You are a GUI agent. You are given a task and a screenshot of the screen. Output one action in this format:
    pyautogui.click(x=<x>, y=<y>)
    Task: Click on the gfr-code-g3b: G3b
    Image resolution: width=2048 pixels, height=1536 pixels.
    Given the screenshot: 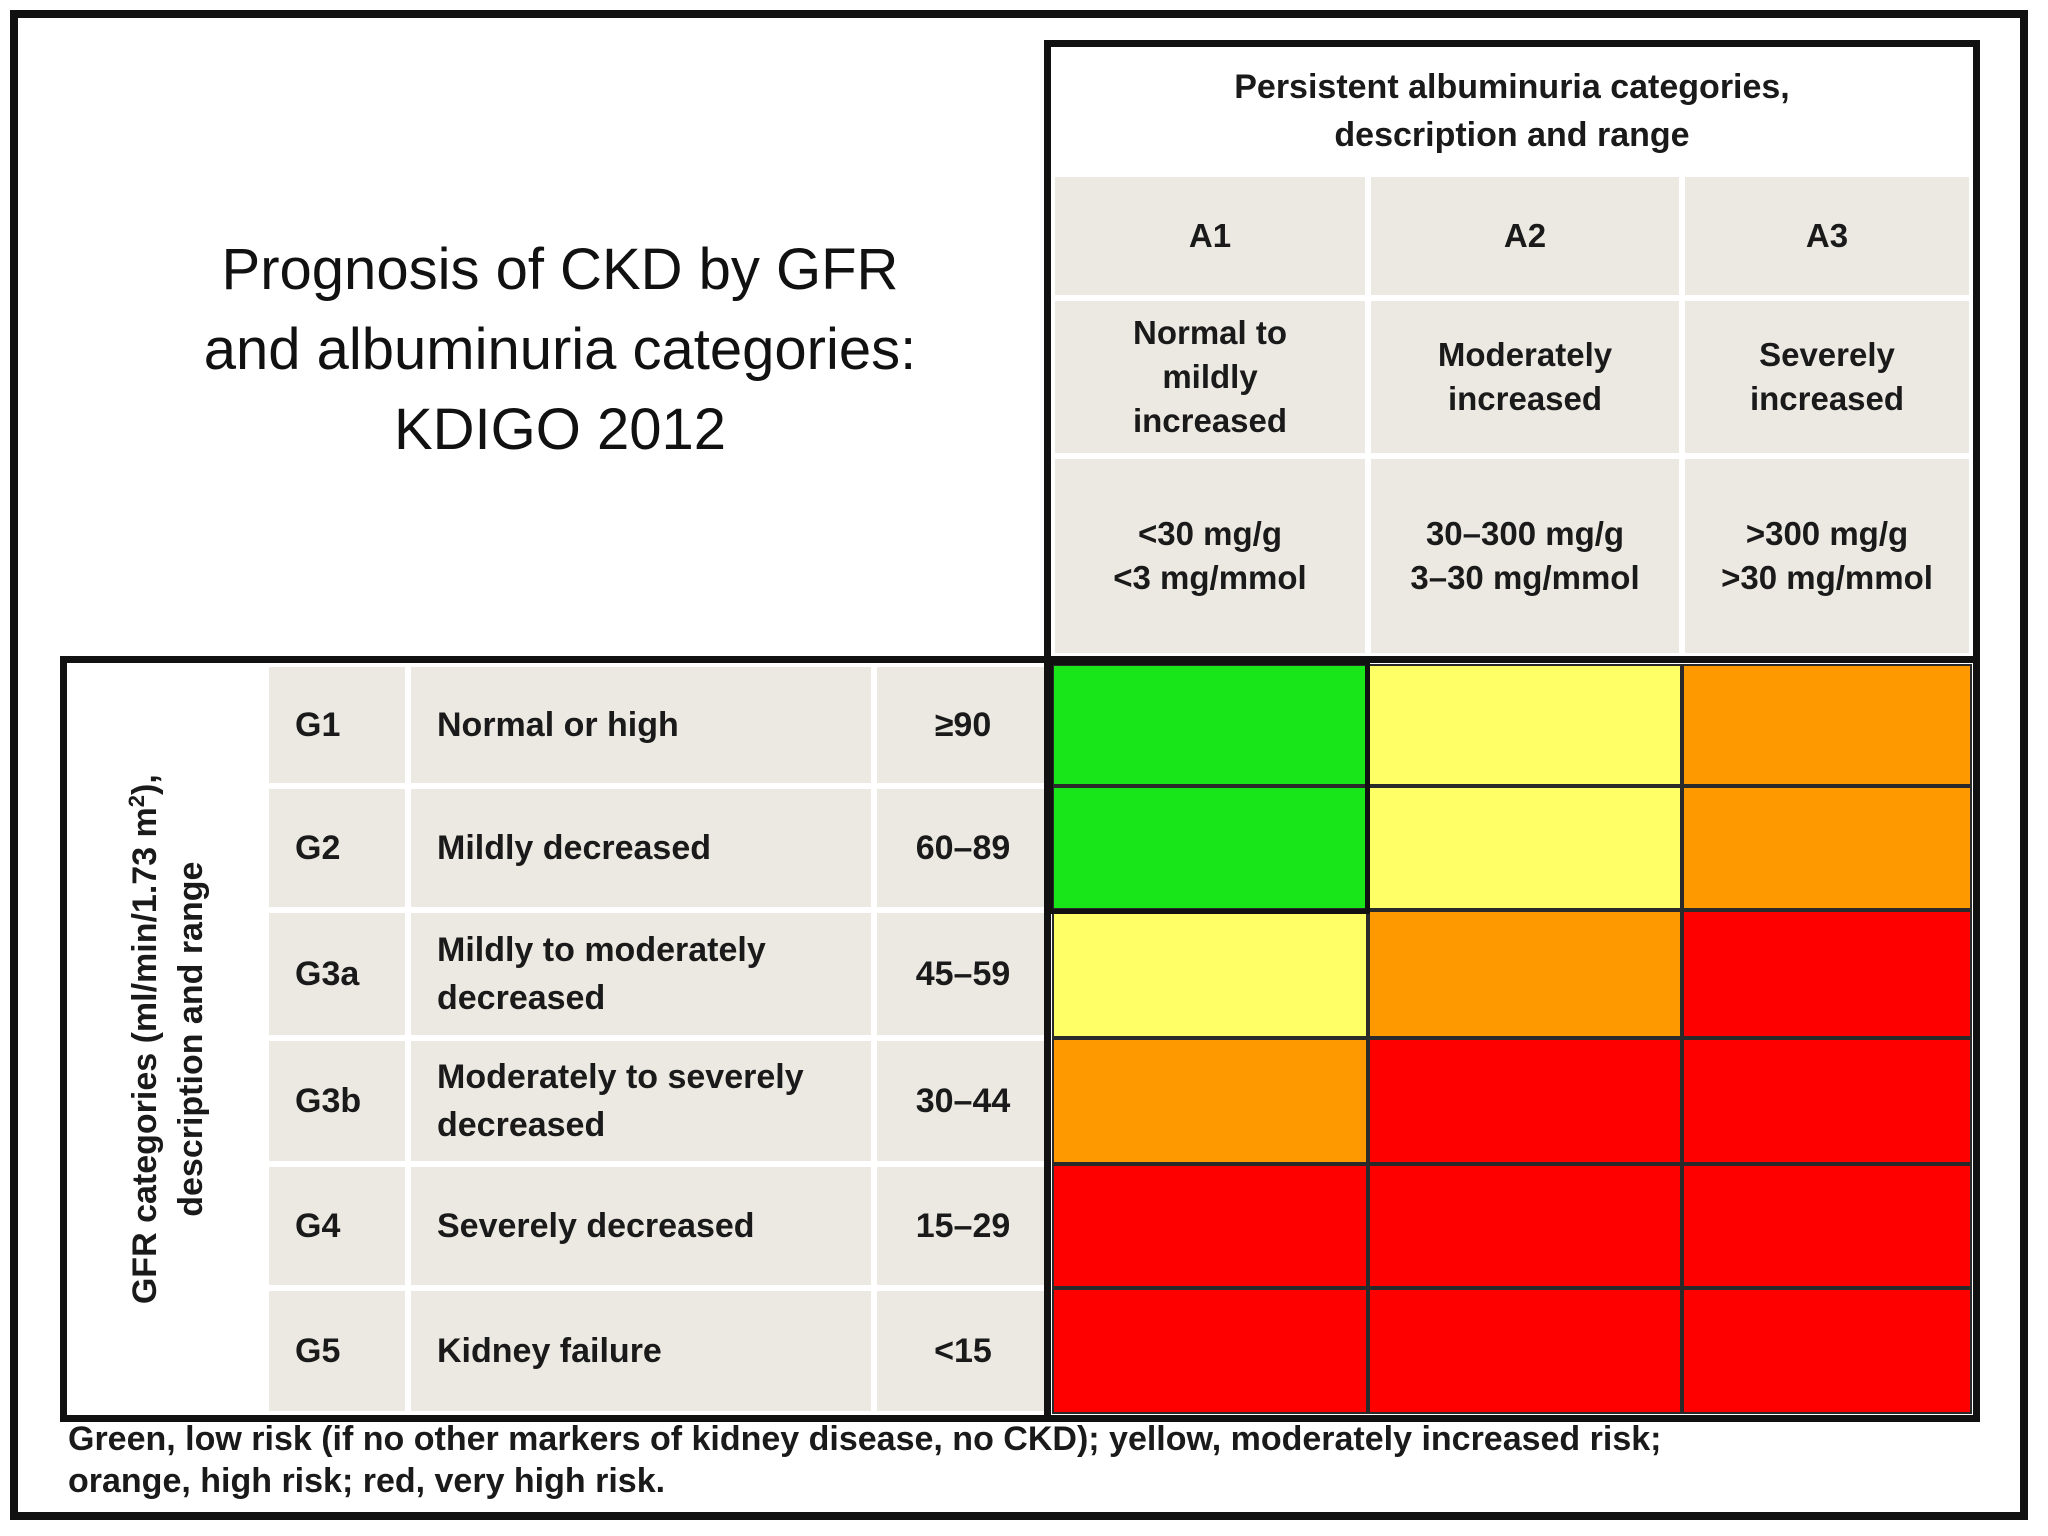 What is the action you would take?
    pyautogui.click(x=337, y=1101)
    